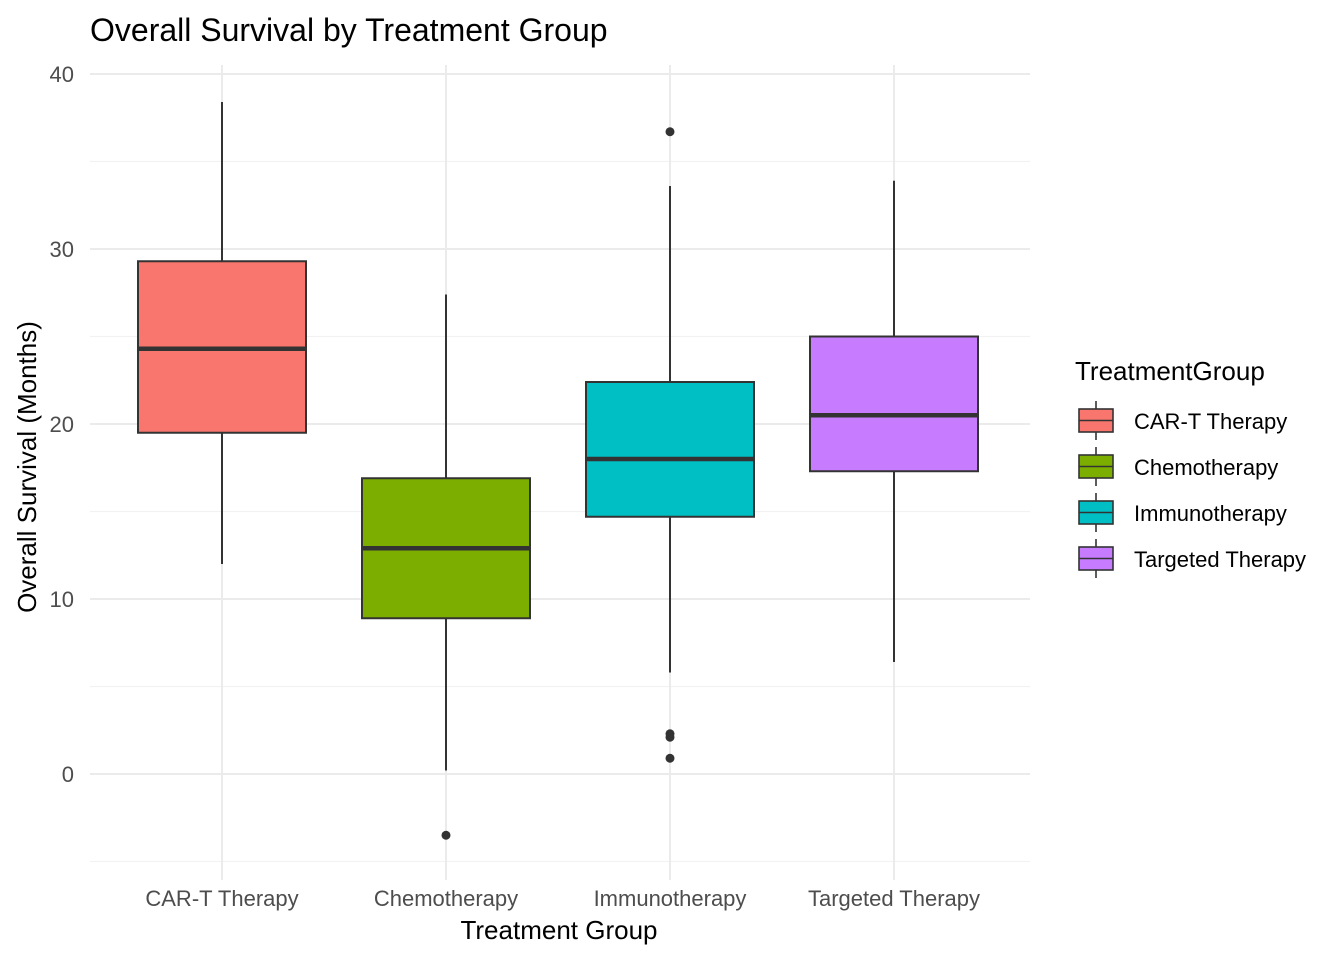  I want to click on x-tick-label: CAR-T Therapy, so click(221, 898).